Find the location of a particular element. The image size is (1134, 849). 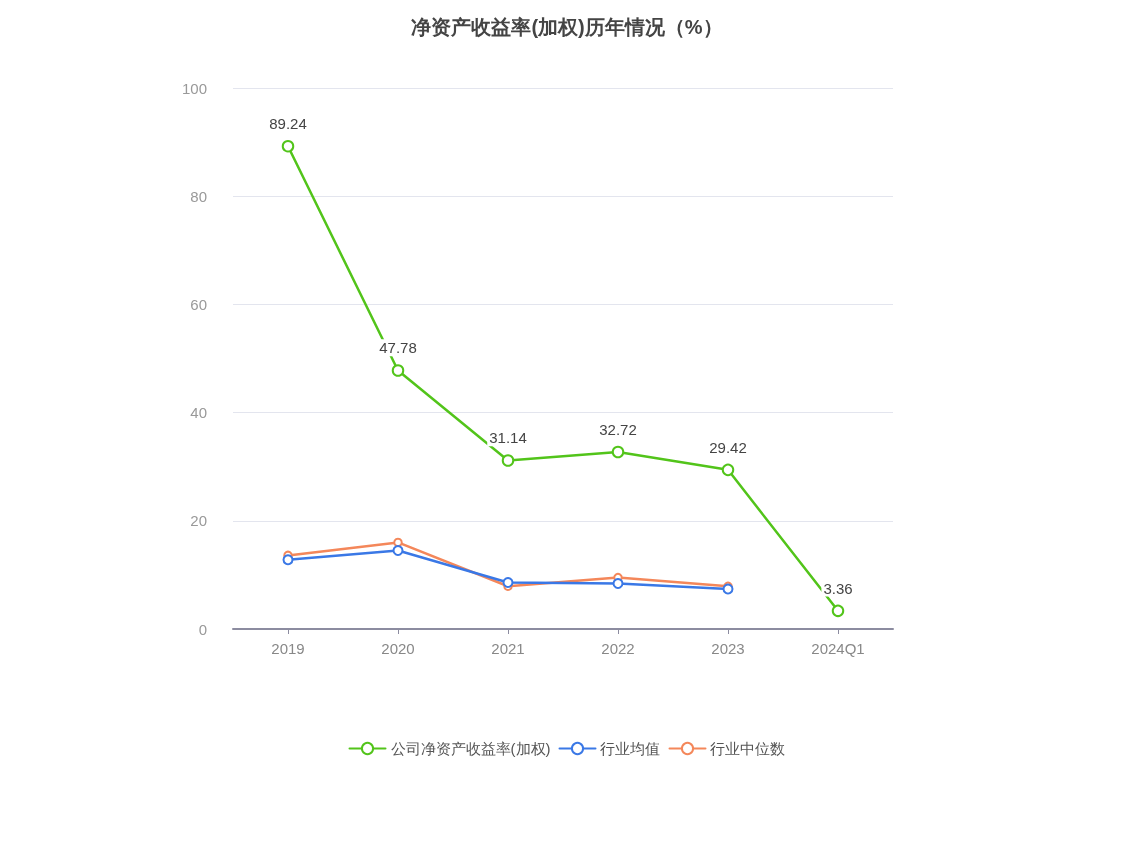

y-tick-label: 40 is located at coordinates (198, 413).